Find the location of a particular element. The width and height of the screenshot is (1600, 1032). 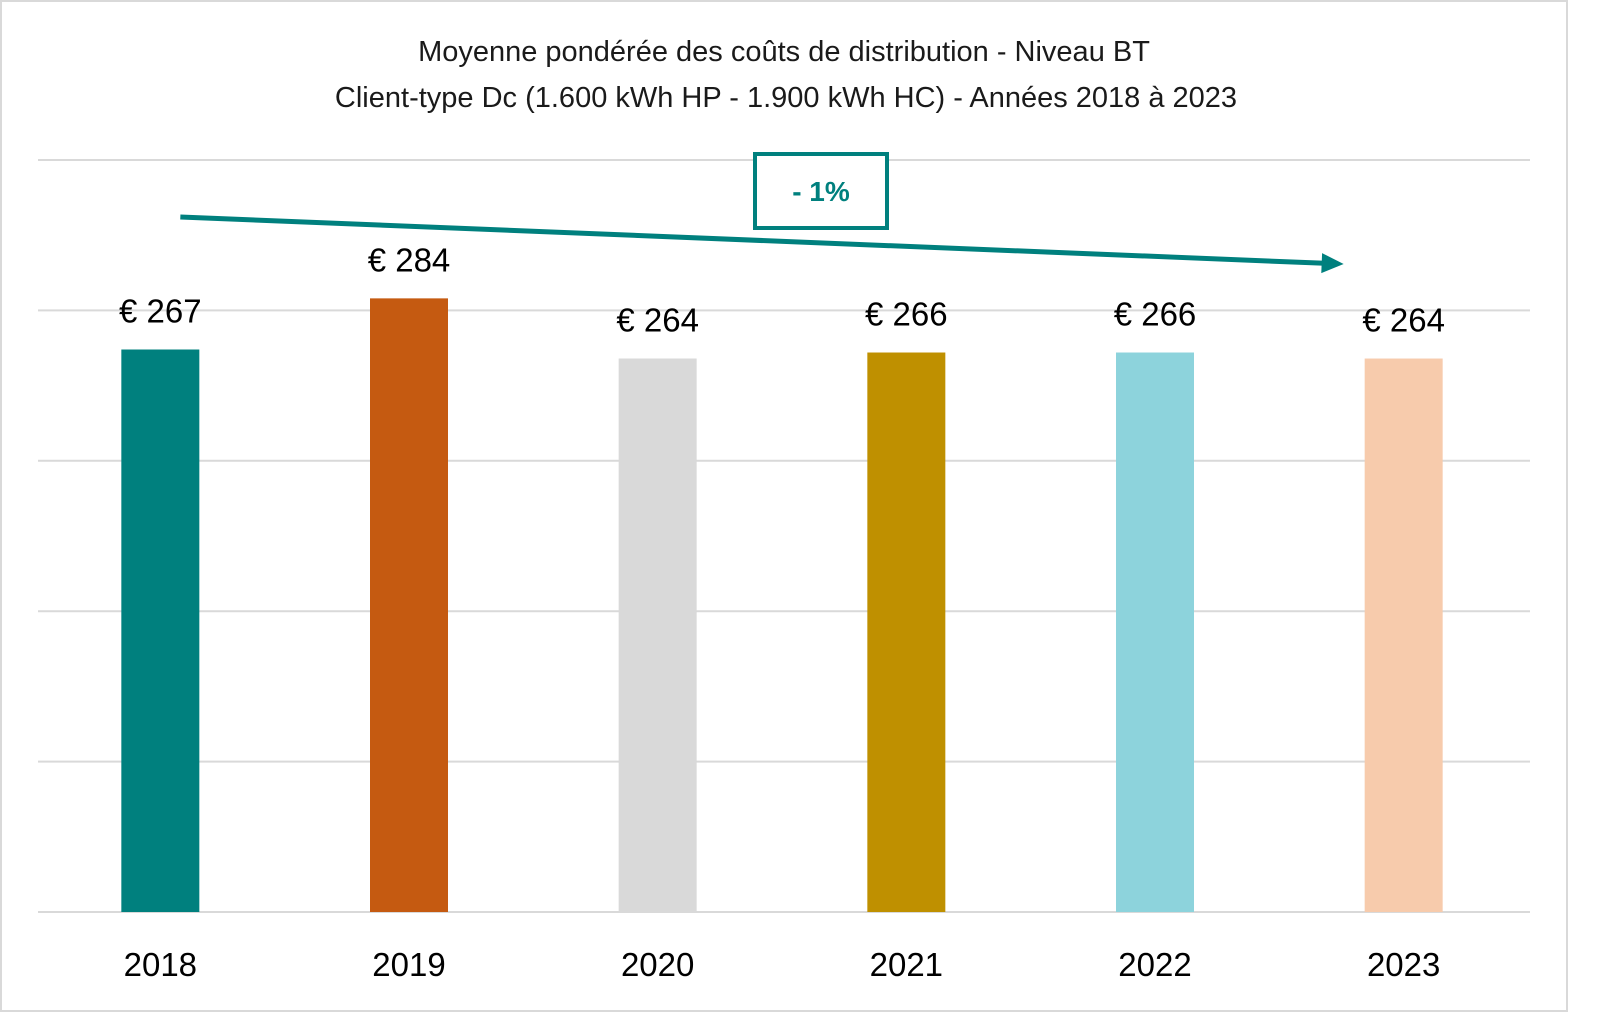

x-tick-2019: 2019 is located at coordinates (408, 964).